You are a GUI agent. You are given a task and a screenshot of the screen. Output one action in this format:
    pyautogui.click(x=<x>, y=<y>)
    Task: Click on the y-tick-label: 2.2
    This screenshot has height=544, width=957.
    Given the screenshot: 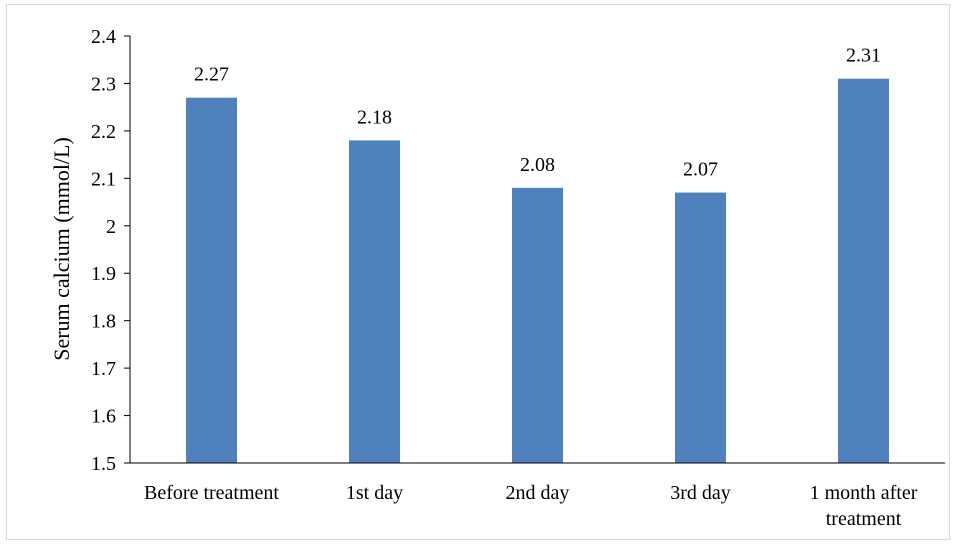 What is the action you would take?
    pyautogui.click(x=103, y=132)
    